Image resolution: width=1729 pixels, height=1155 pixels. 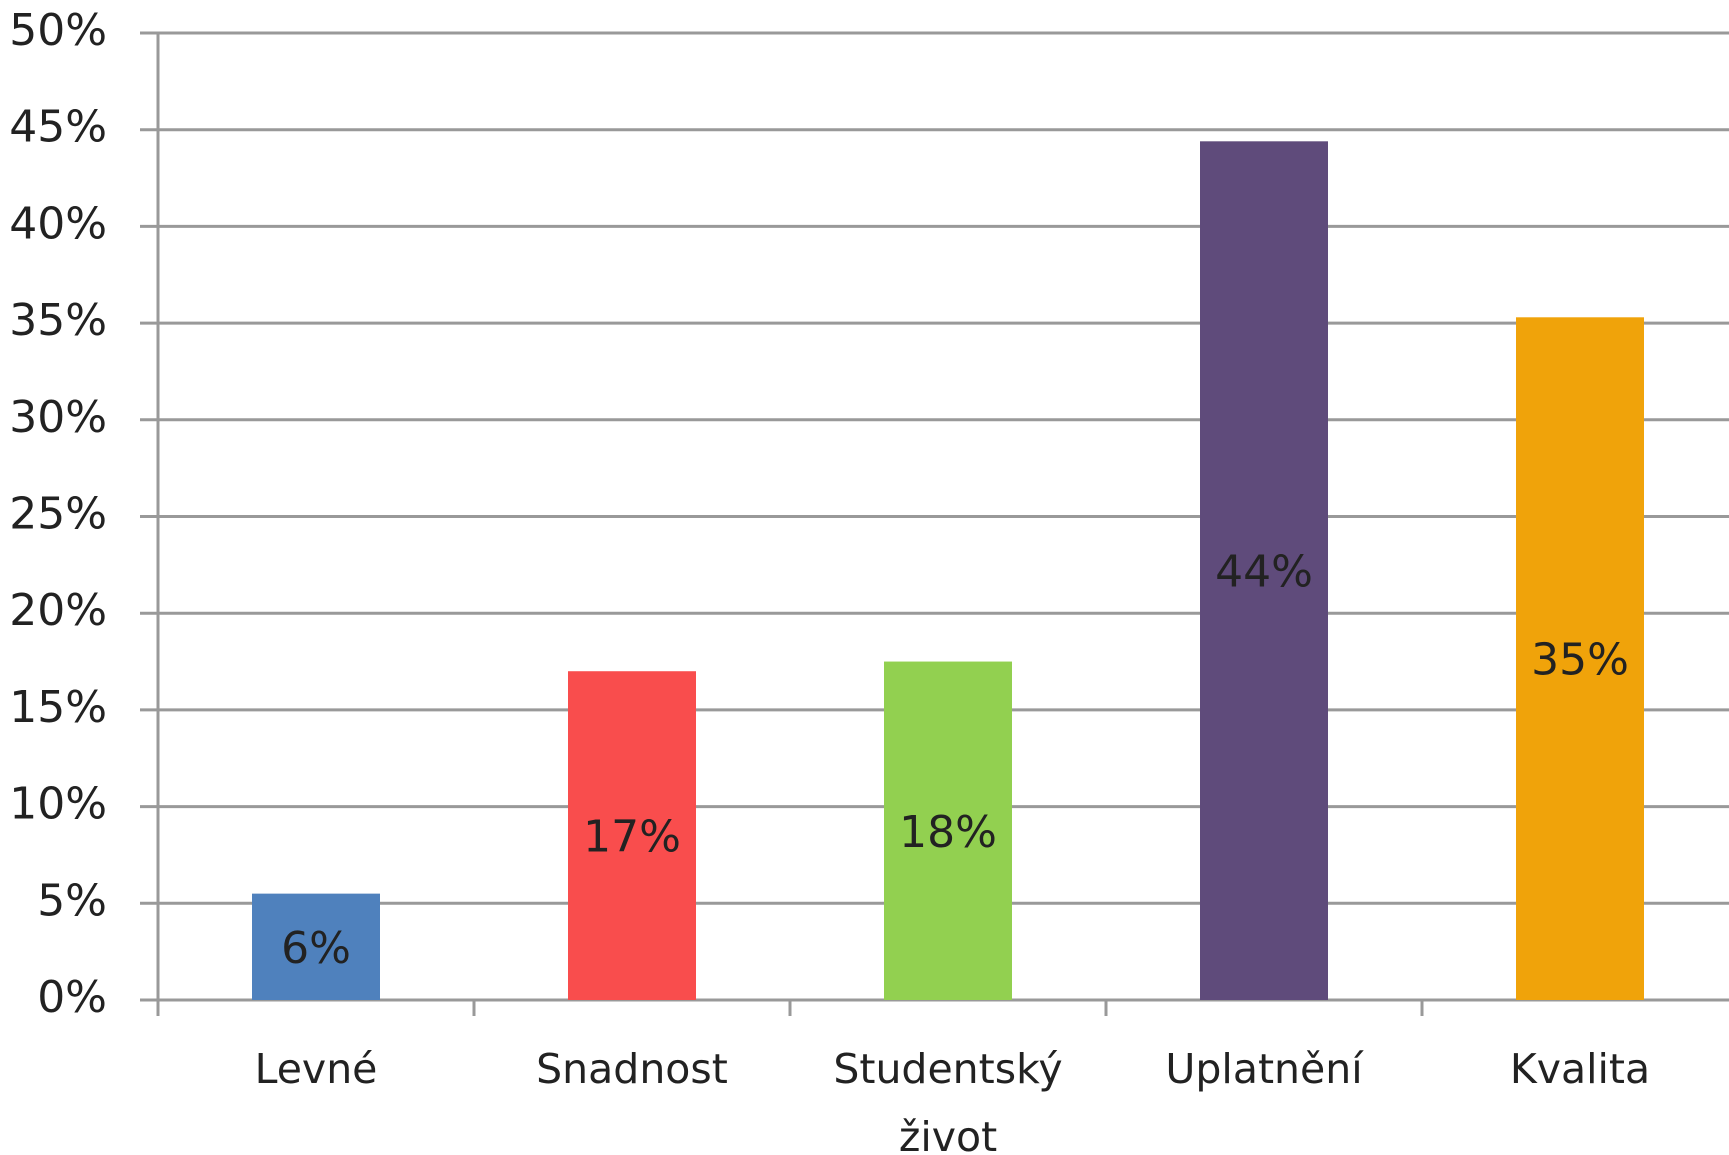 I want to click on y-tick-label: 45%, so click(x=58, y=127).